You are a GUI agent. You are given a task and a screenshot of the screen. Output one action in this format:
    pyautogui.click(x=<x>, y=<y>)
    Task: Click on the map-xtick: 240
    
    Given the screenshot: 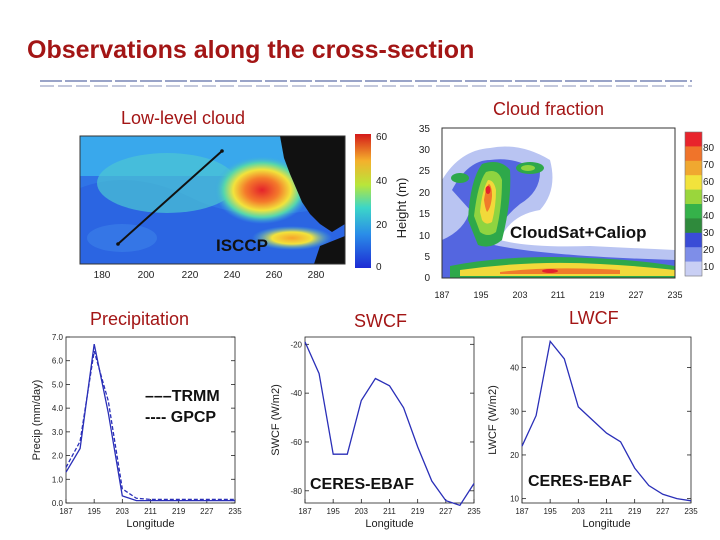 What is the action you would take?
    pyautogui.click(x=232, y=275)
    